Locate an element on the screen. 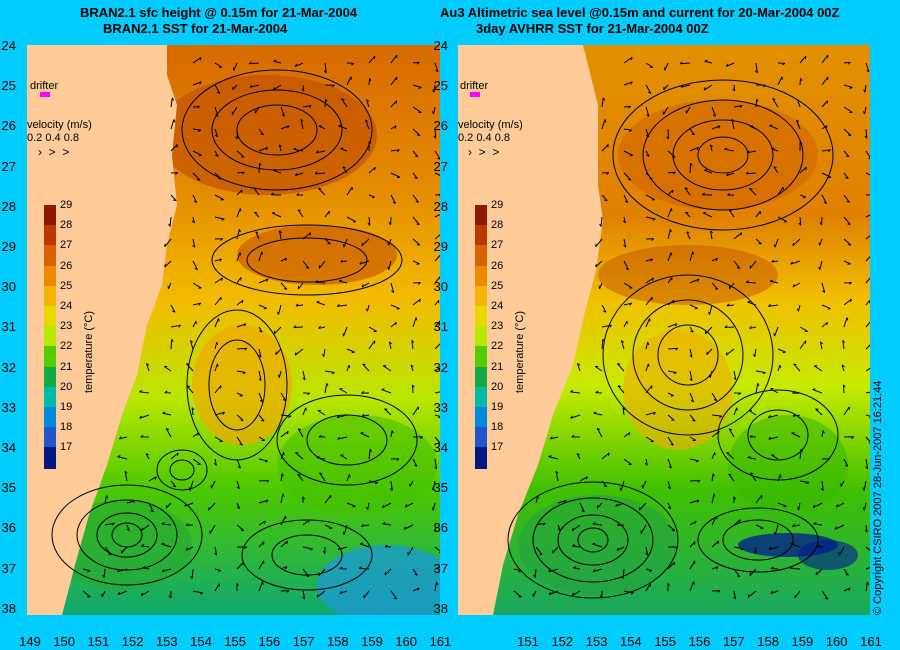 Image resolution: width=900 pixels, height=650 pixels. colorbar-tick-label: 26 is located at coordinates (497, 265).